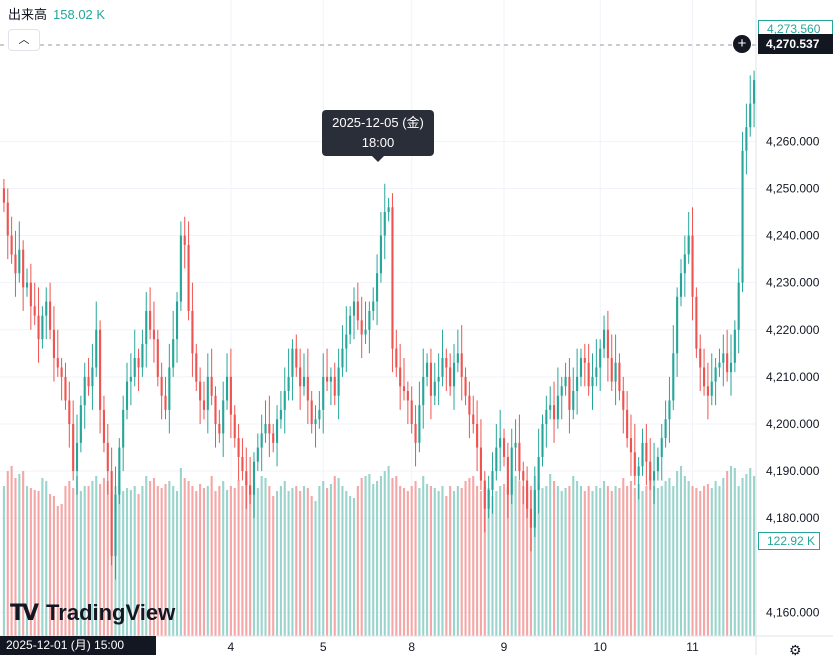  Describe the element at coordinates (793, 424) in the screenshot. I see `y-tick-label: 4,200.000` at that location.